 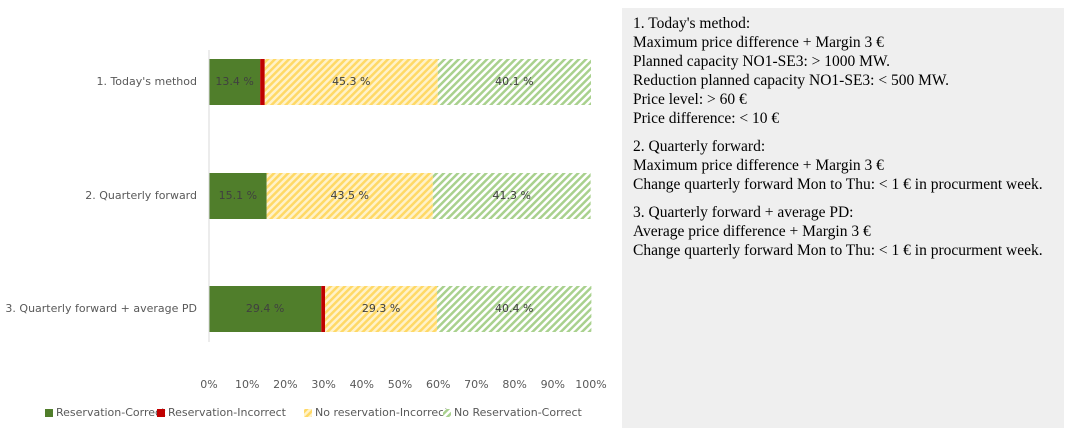 I want to click on panel-line: 3. Quarterly forward + average PD:, so click(x=743, y=212).